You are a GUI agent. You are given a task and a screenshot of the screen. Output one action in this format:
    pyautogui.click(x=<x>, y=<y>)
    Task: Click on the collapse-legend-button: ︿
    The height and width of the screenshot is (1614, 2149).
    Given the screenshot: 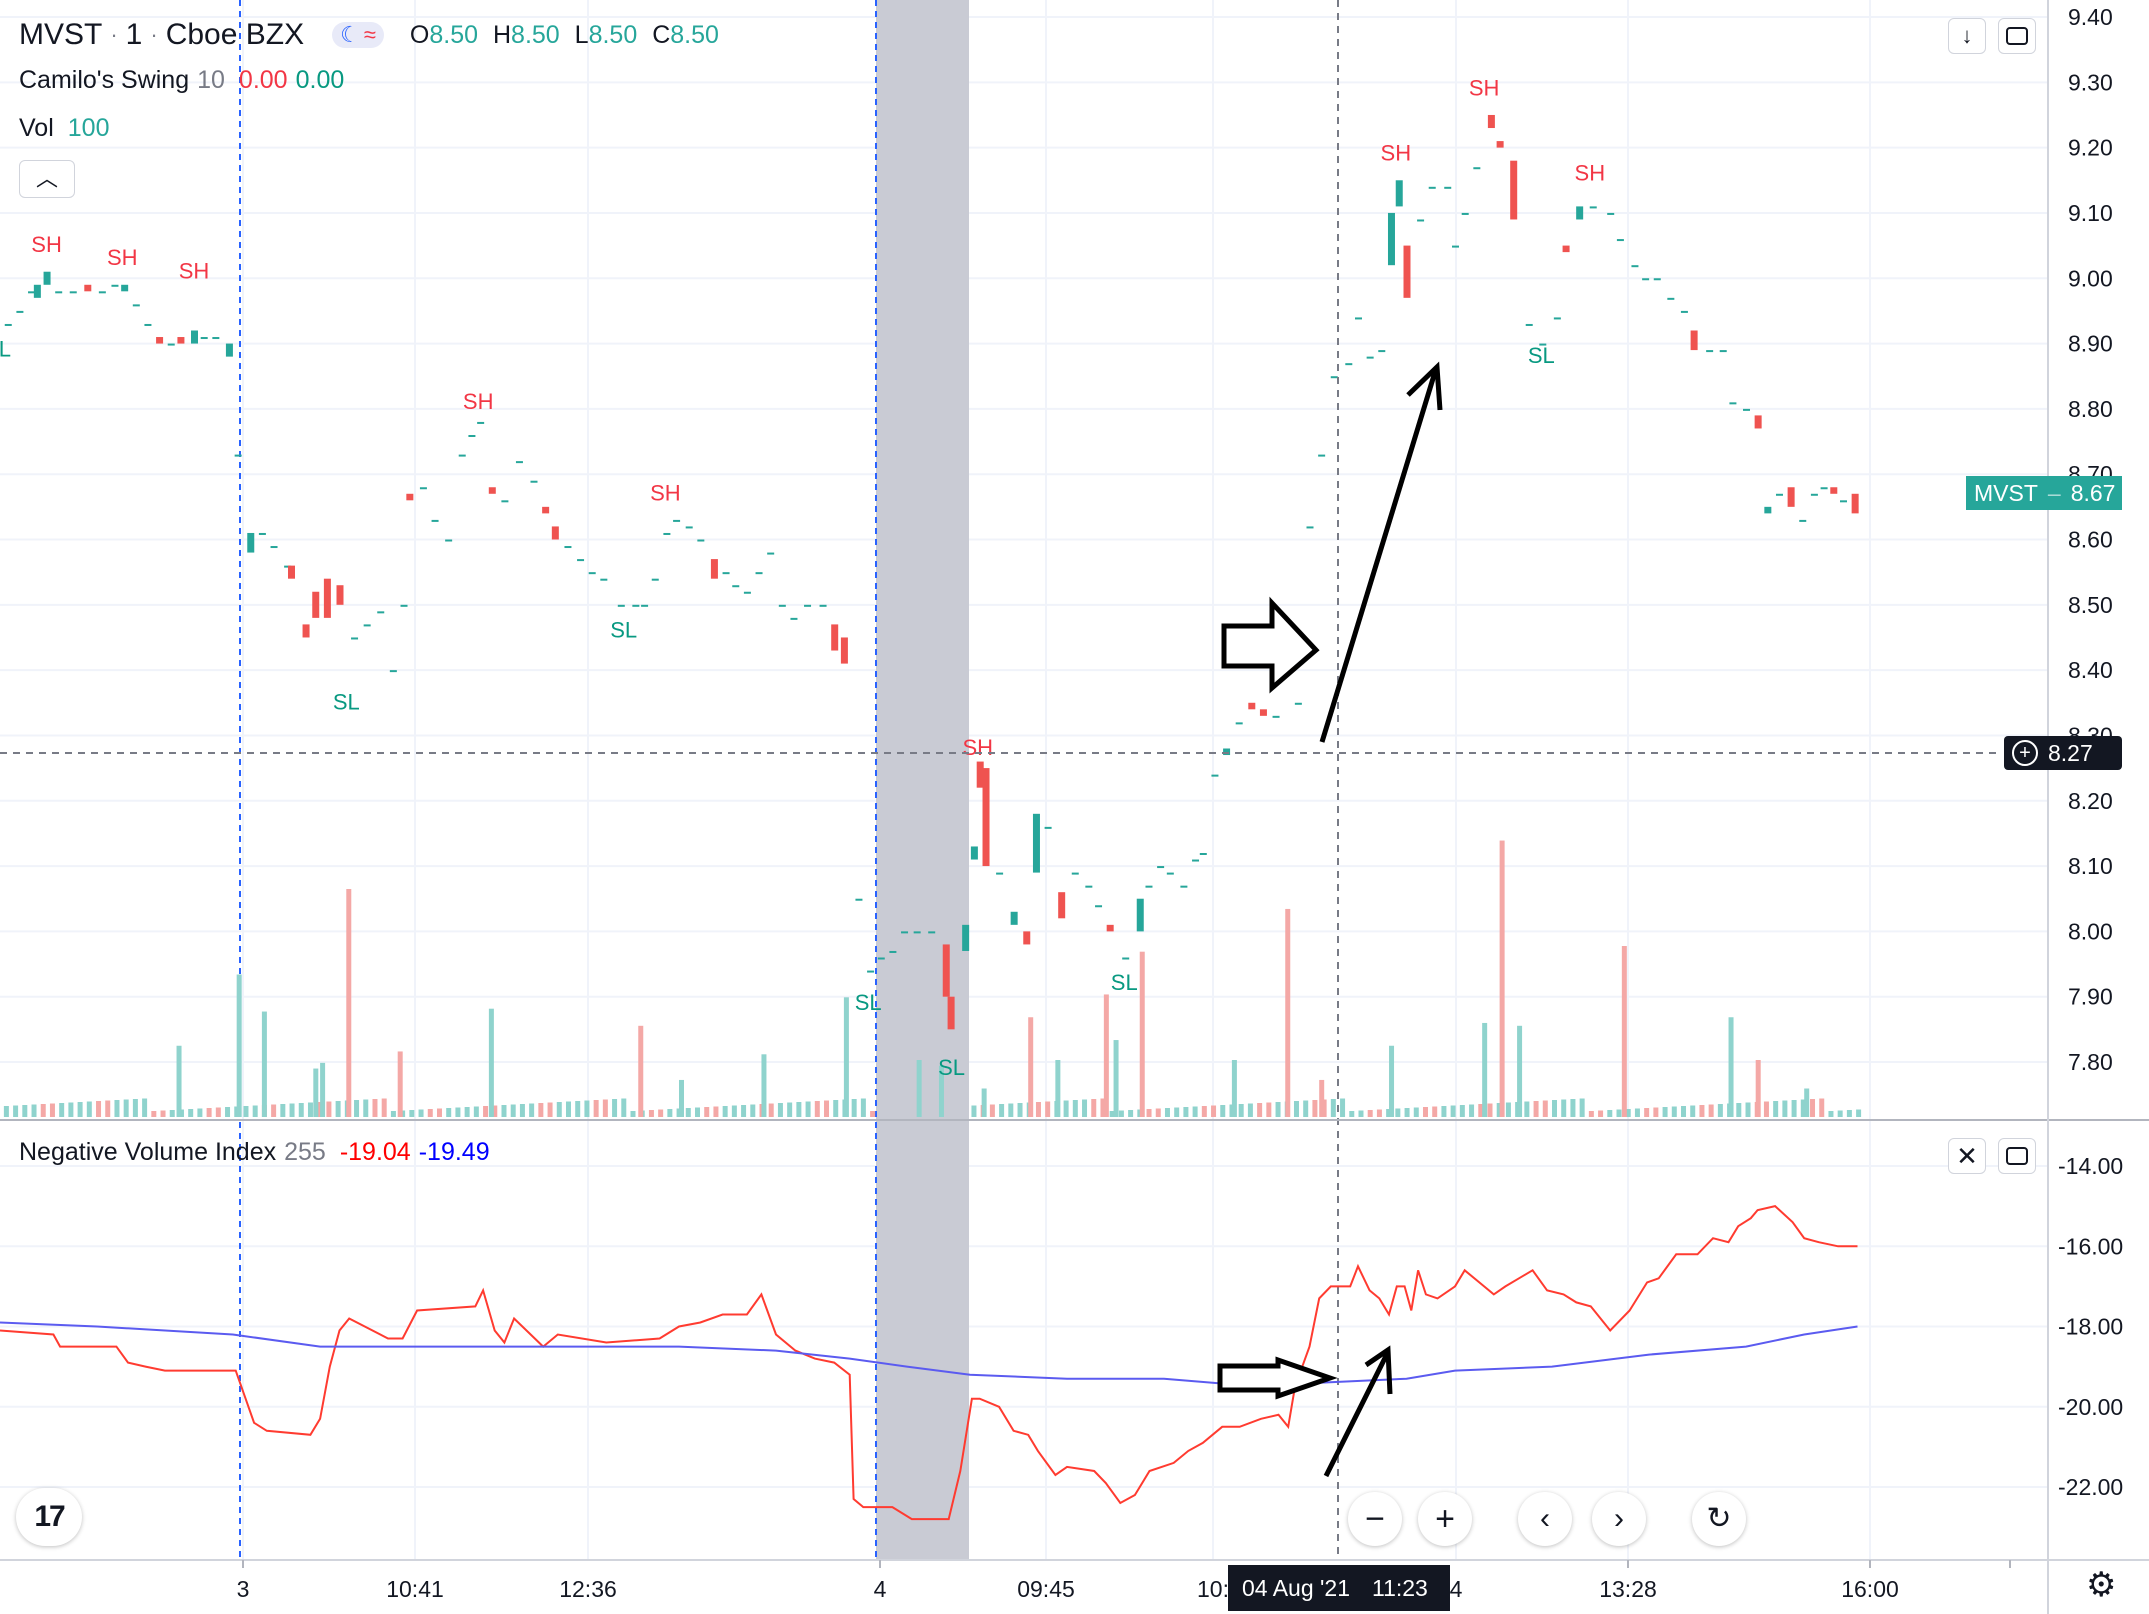 What is the action you would take?
    pyautogui.click(x=47, y=179)
    